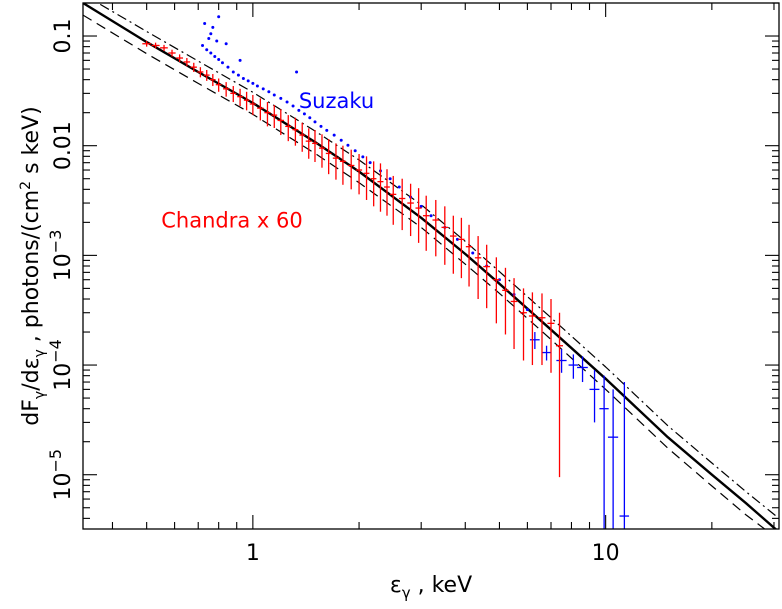 This screenshot has height=609, width=782. What do you see at coordinates (336, 101) in the screenshot?
I see `suzaku-label: Suzaku` at bounding box center [336, 101].